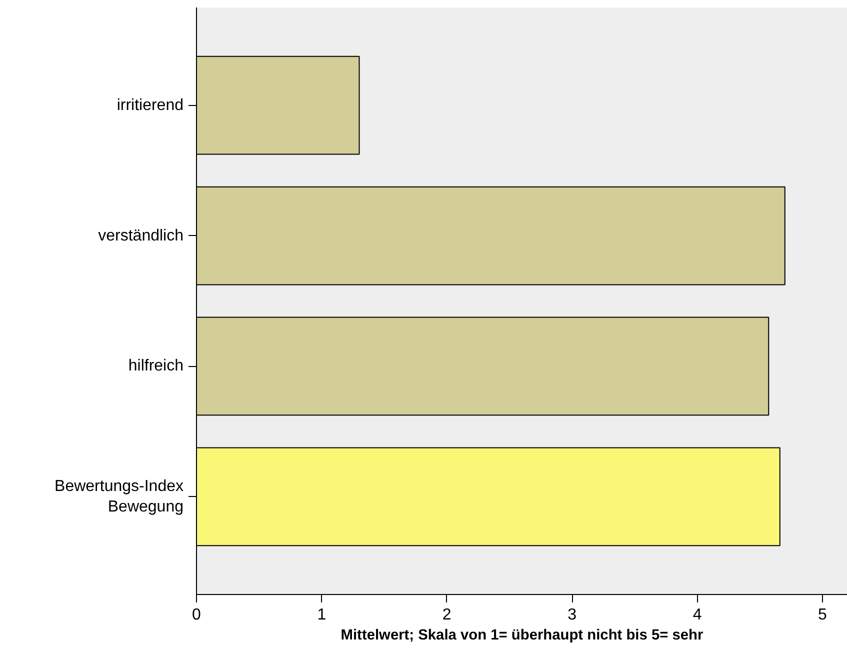 The height and width of the screenshot is (654, 847). What do you see at coordinates (141, 235) in the screenshot?
I see `y-tick-label: verständlich` at bounding box center [141, 235].